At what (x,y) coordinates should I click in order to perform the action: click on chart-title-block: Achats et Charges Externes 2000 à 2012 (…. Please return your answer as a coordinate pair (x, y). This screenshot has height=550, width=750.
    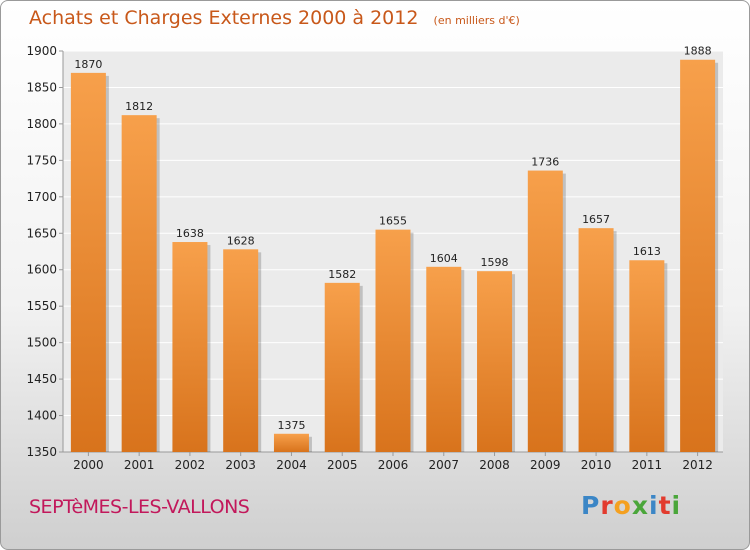
    Looking at the image, I should click on (274, 18).